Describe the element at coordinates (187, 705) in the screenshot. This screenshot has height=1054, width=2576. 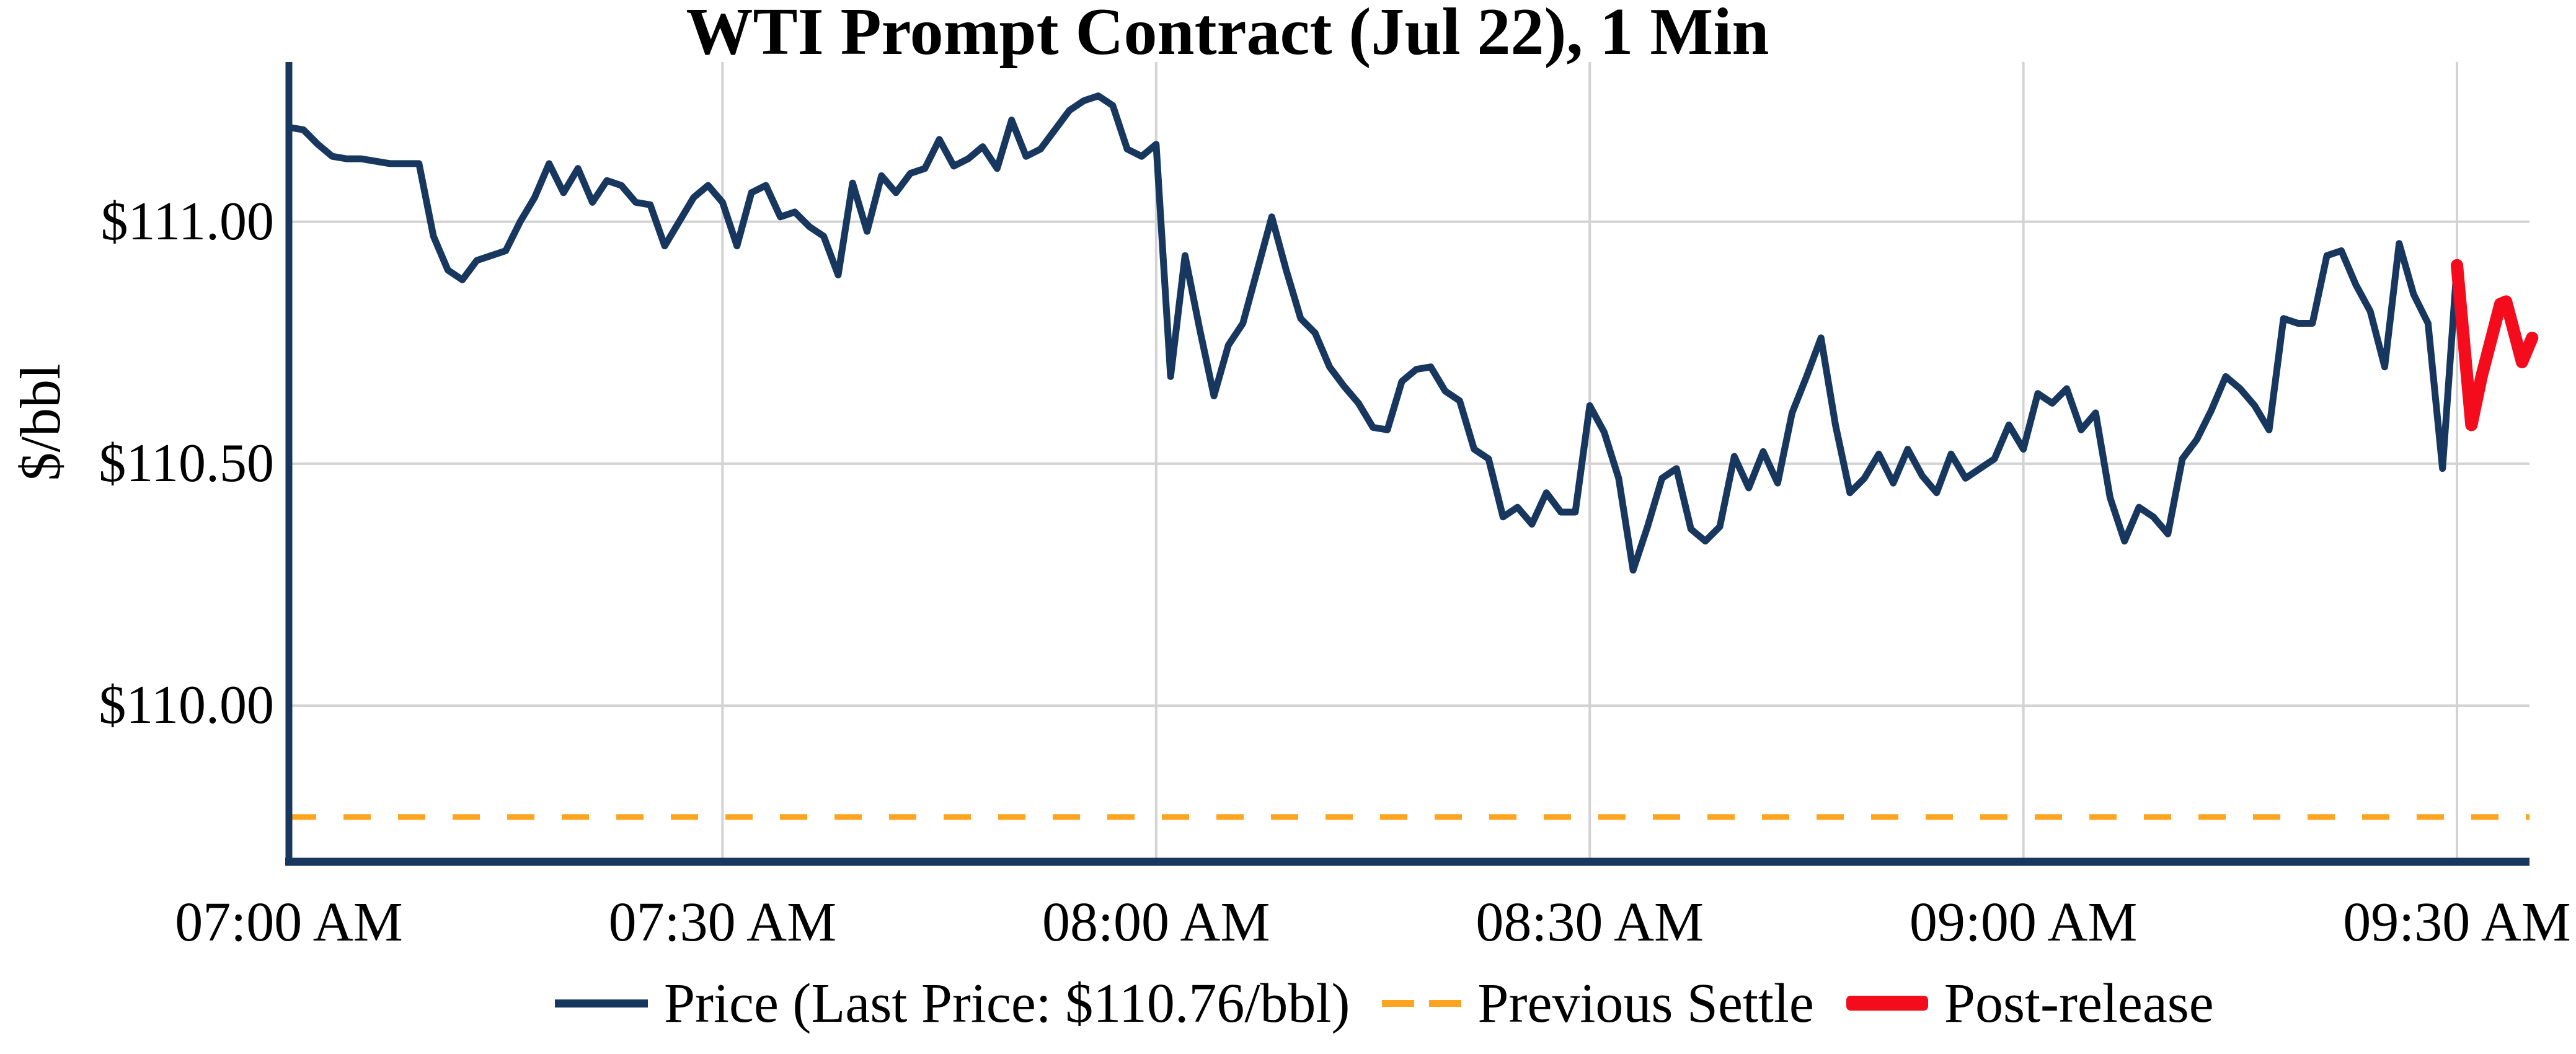
I see `y-tick-label: $110.00` at that location.